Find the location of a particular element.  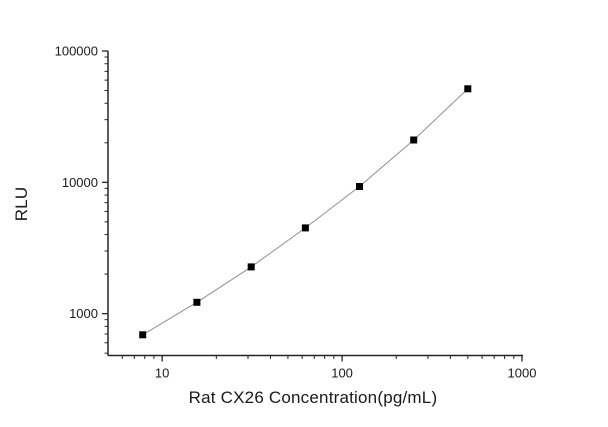

y-tick-label: 1000 is located at coordinates (83, 313).